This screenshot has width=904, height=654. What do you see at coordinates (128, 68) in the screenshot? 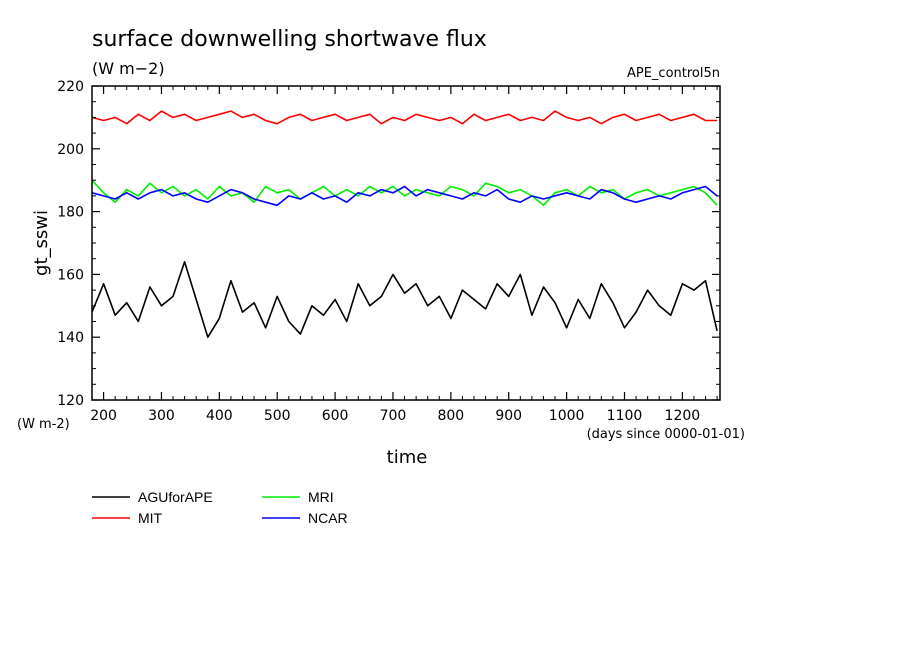
I see `chart-units: (W m−2)` at bounding box center [128, 68].